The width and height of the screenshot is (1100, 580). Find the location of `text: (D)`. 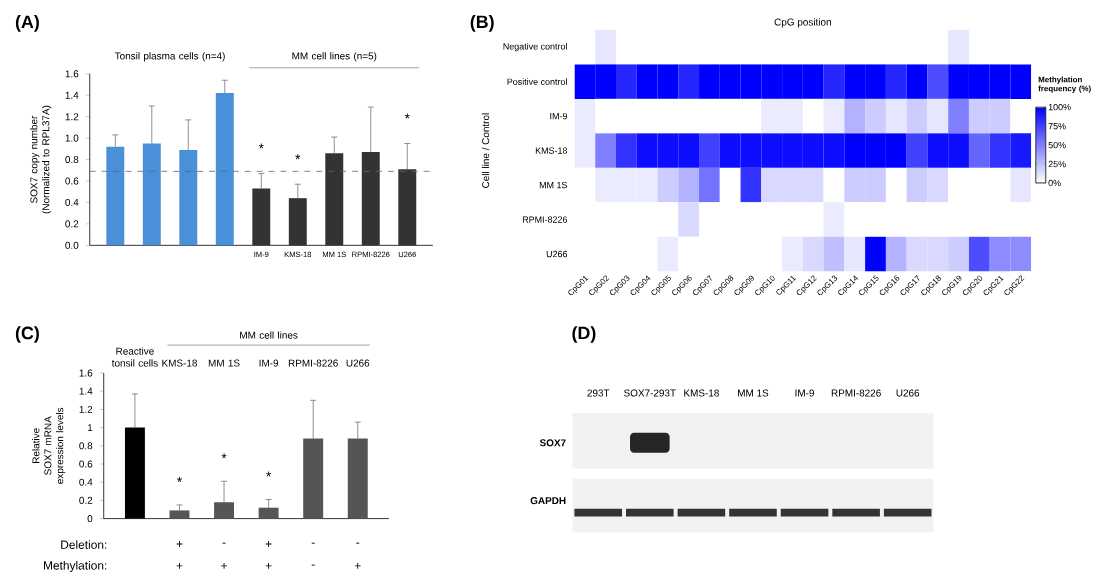

text: (D) is located at coordinates (584, 334).